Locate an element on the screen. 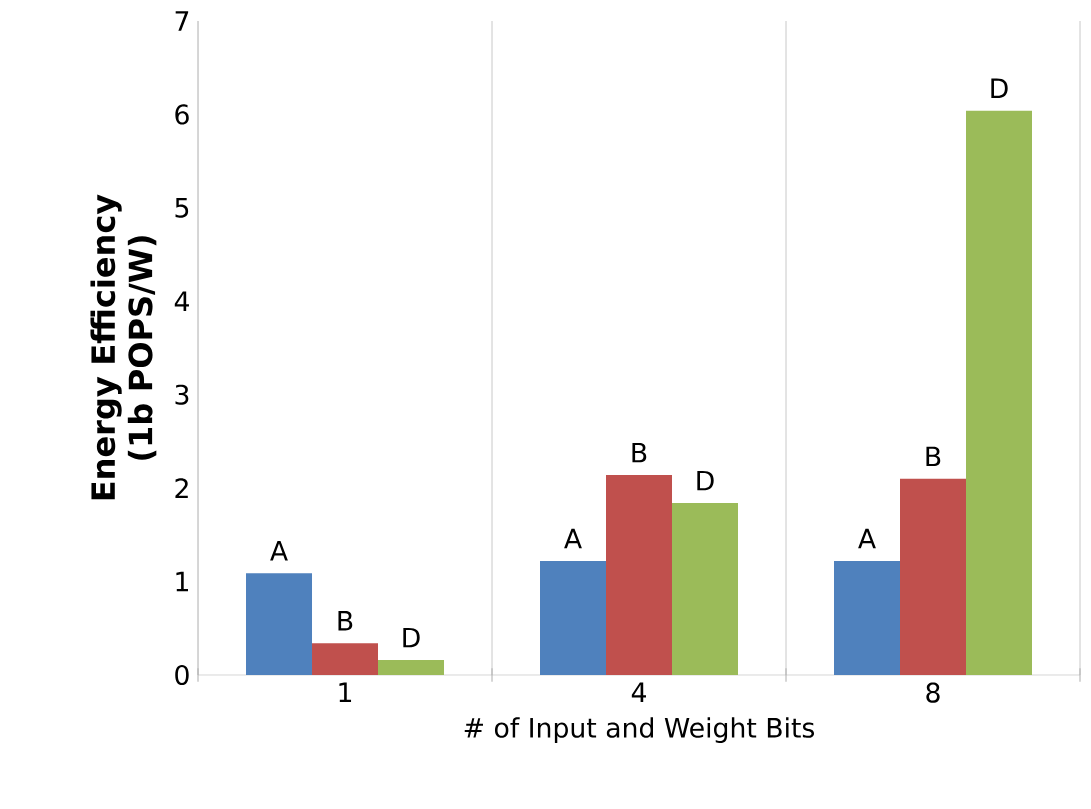 The image size is (1091, 809). series-label: B is located at coordinates (345, 621).